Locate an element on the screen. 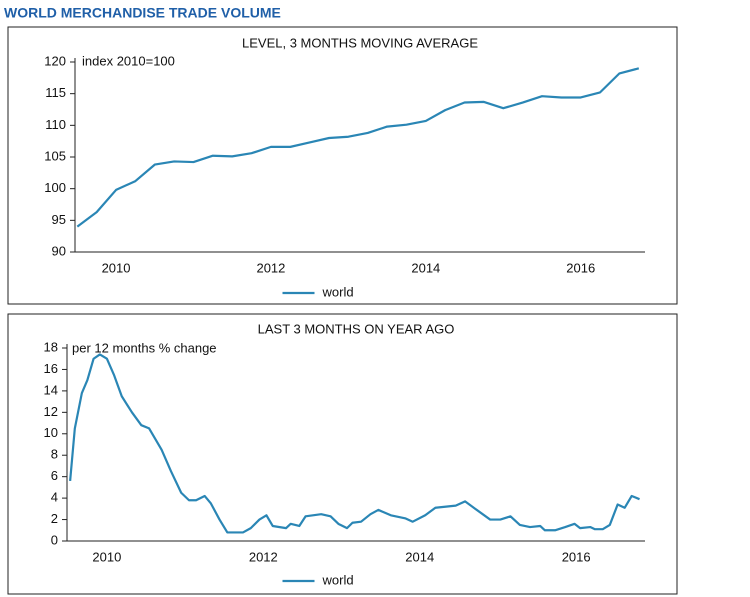 Image resolution: width=750 pixels, height=597 pixels. y-tick-label: 12 is located at coordinates (51, 411).